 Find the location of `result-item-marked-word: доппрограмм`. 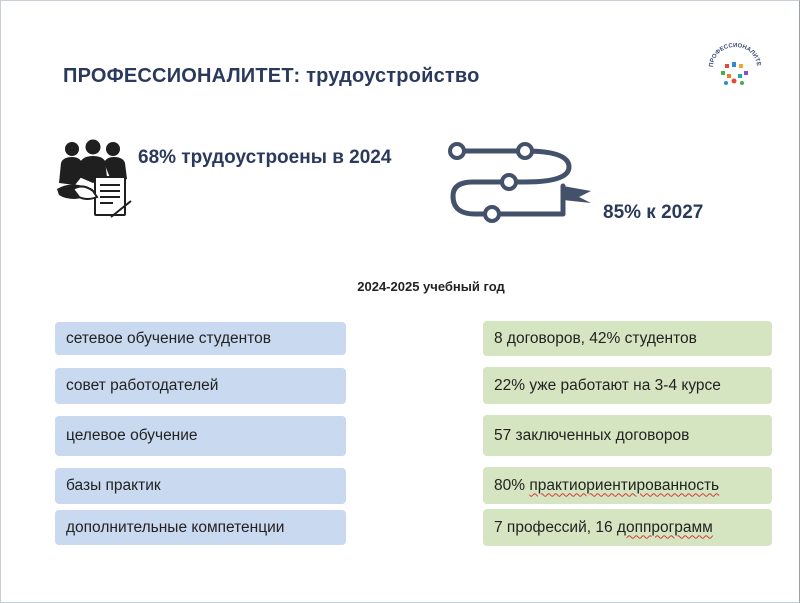

result-item-marked-word: доппрограмм is located at coordinates (664, 527).